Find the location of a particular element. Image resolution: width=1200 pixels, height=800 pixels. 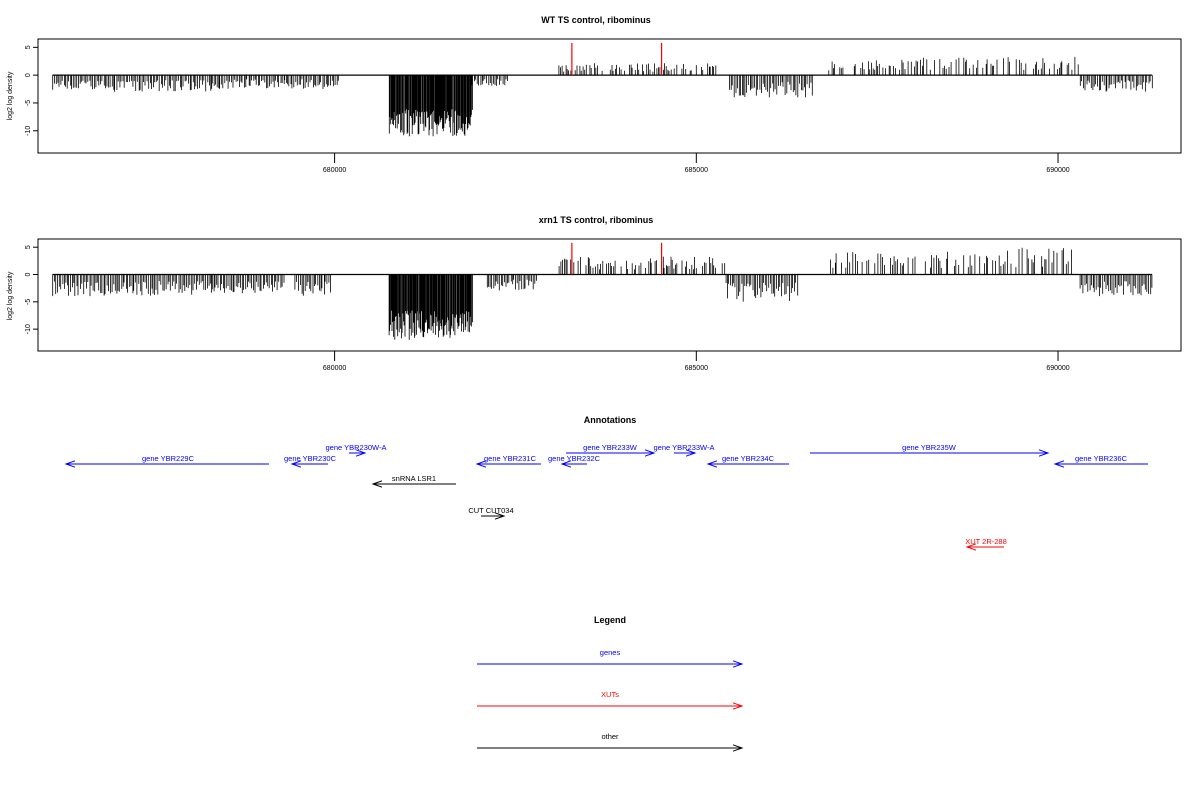

legend-label-xuts: XUTs is located at coordinates (610, 694).